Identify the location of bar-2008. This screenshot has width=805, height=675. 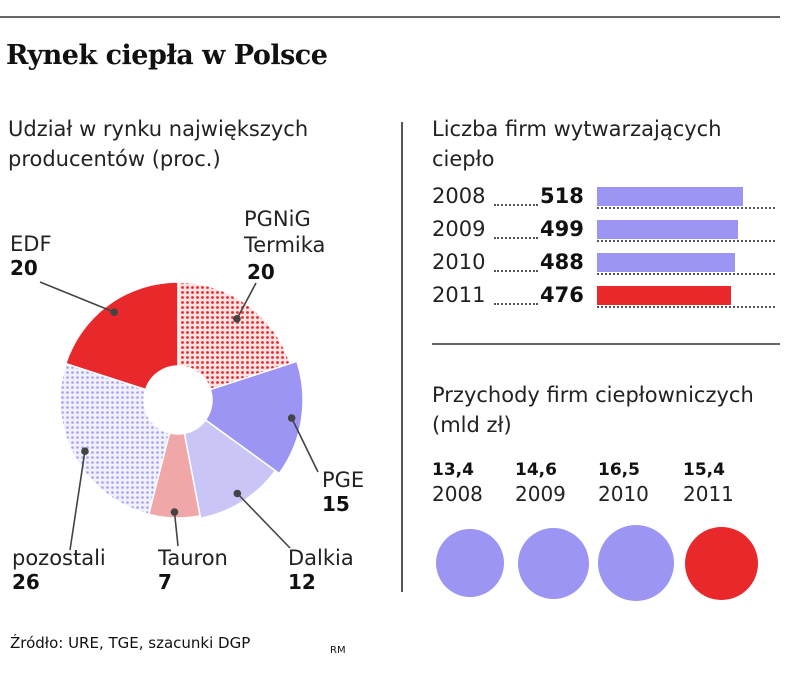
(670, 196).